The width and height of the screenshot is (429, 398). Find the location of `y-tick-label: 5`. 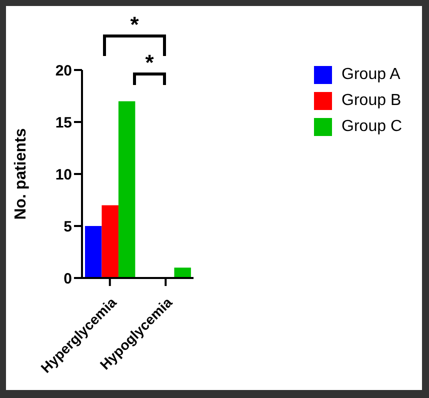

y-tick-label: 5 is located at coordinates (68, 227).